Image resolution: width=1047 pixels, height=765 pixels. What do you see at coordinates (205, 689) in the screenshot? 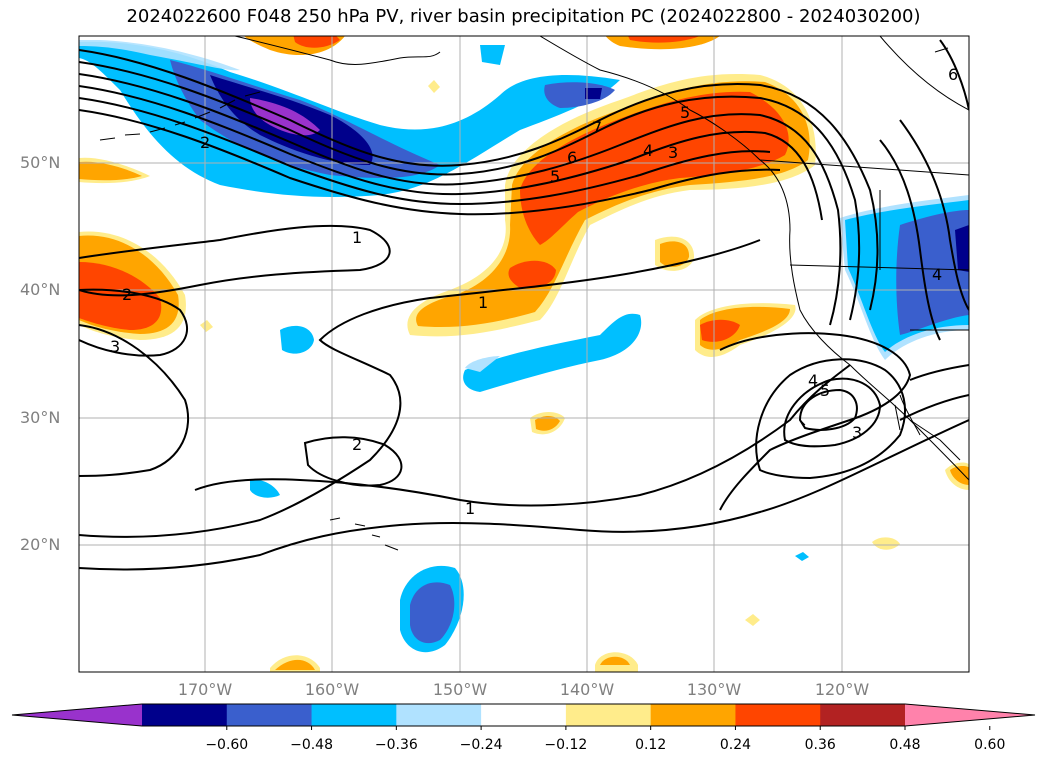
I see `lon-label: 170°W` at bounding box center [205, 689].